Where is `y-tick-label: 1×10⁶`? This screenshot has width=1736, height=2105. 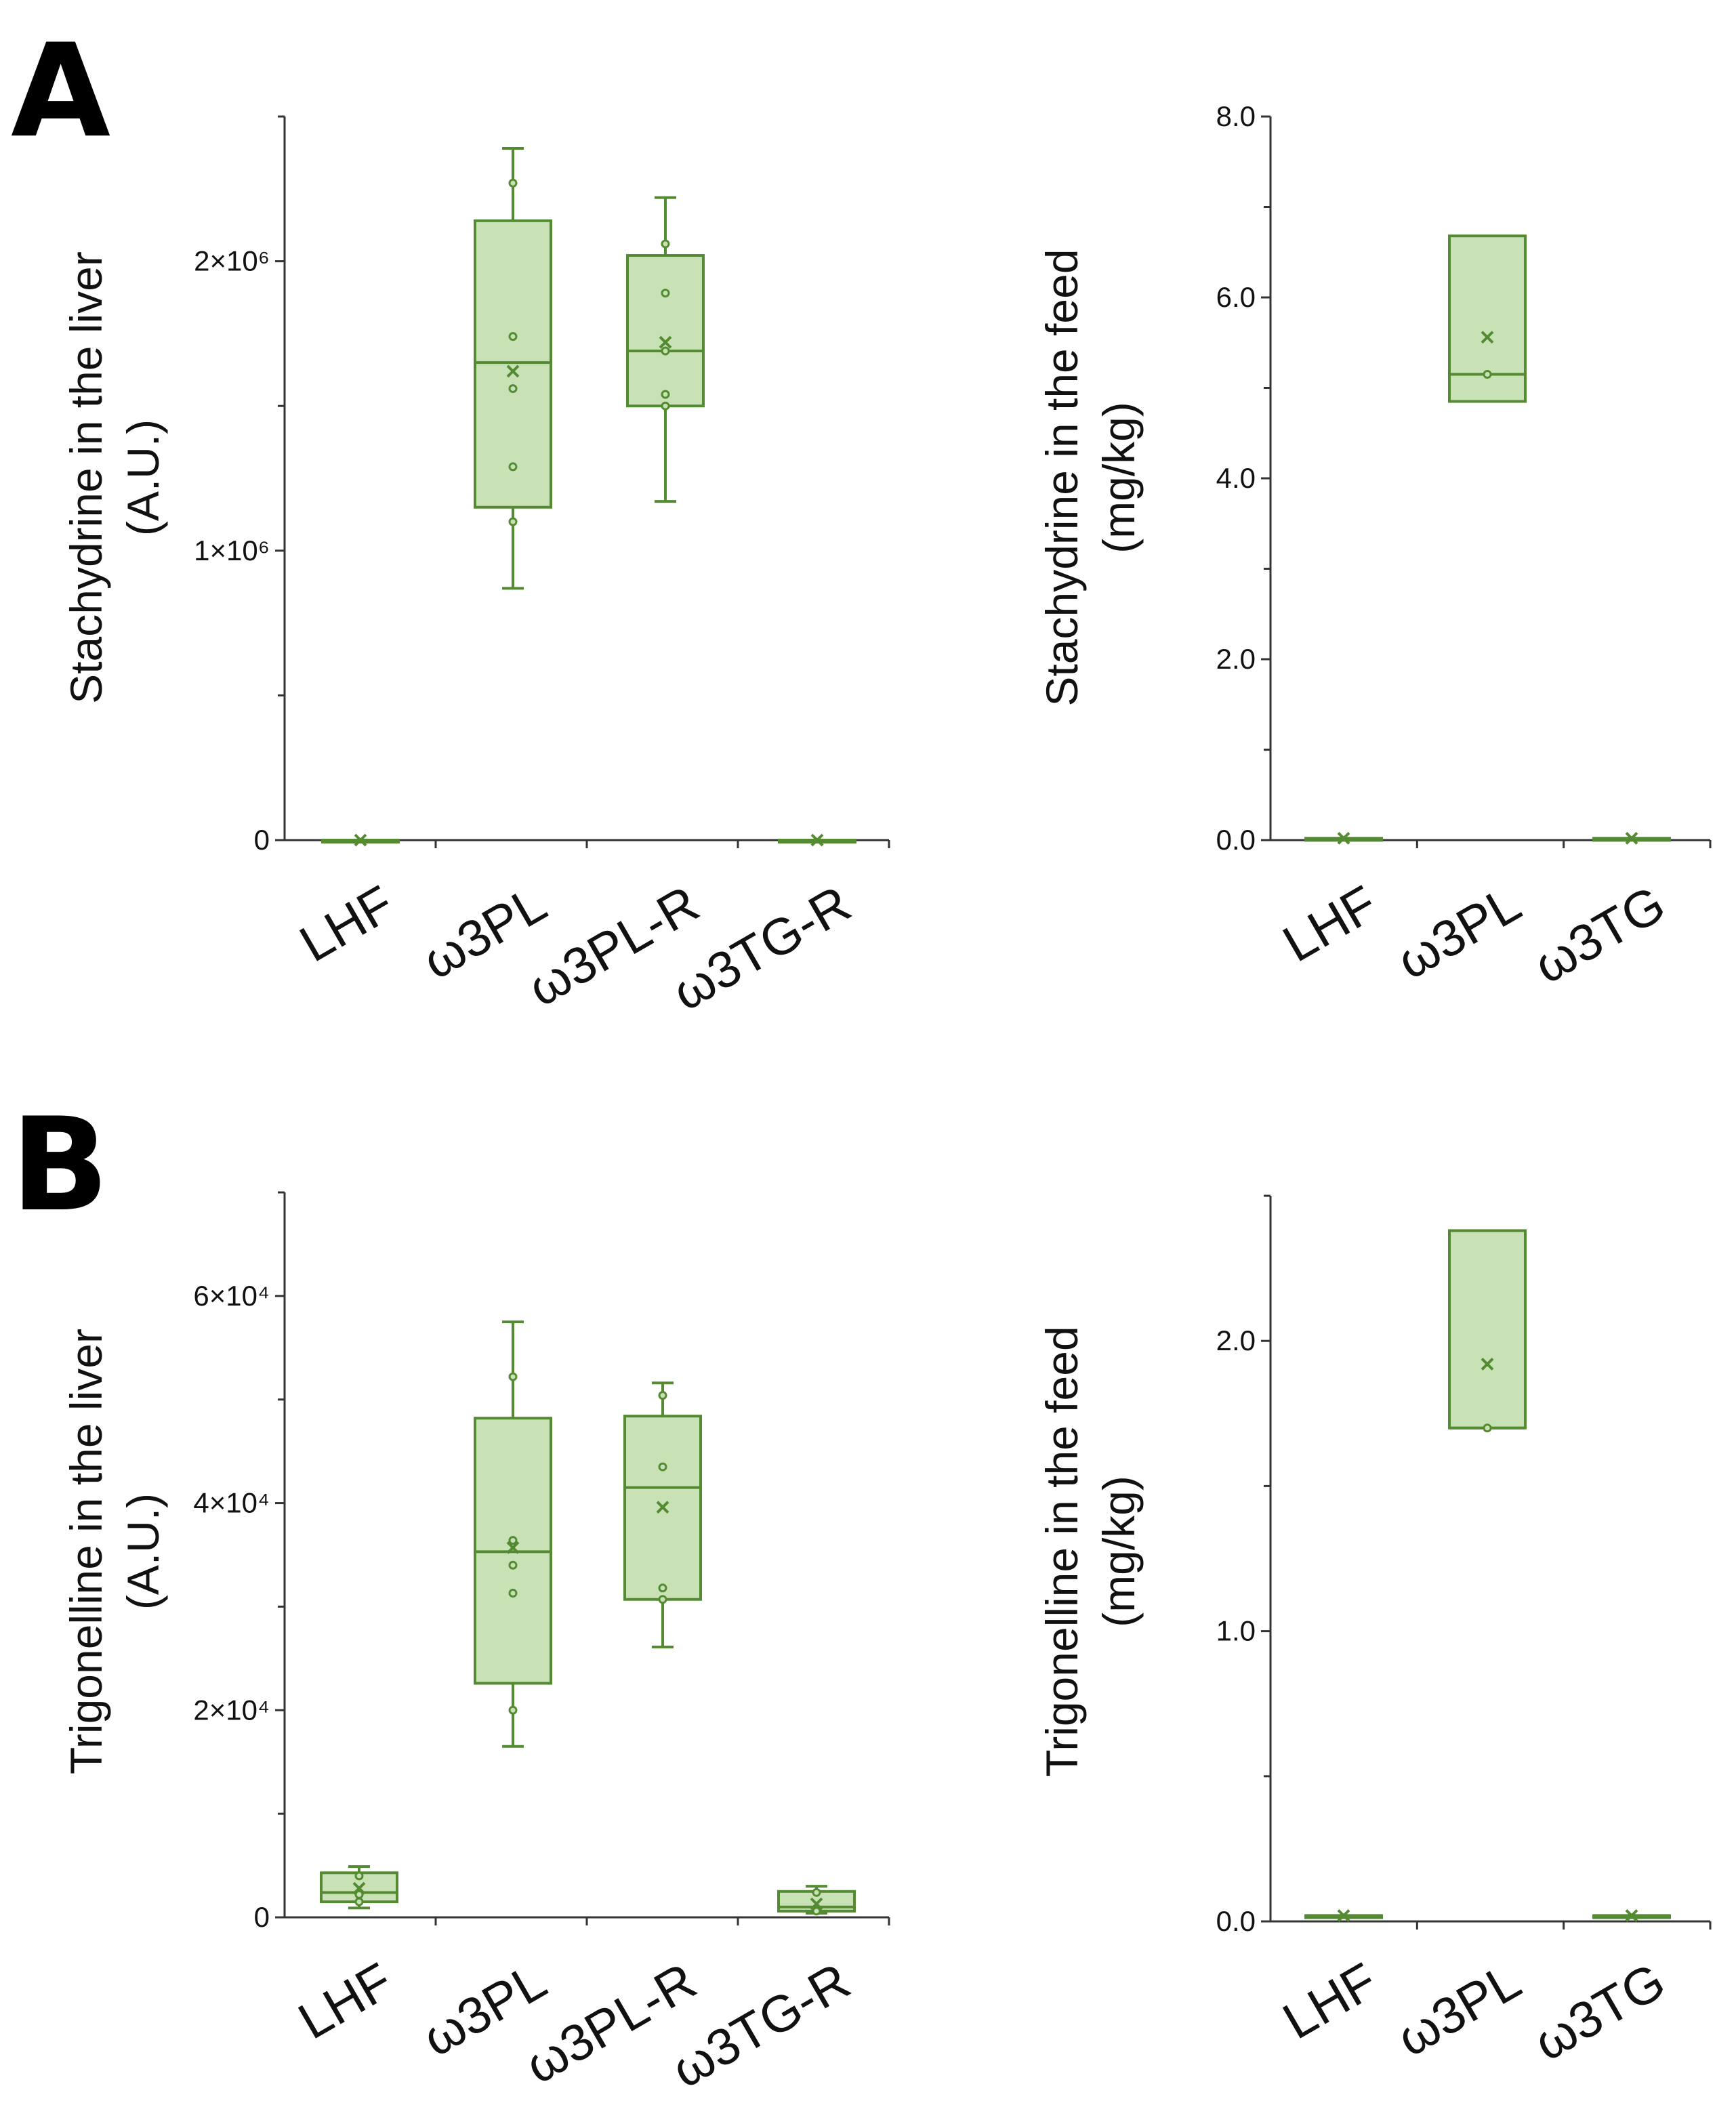
y-tick-label: 1×10⁶ is located at coordinates (232, 550).